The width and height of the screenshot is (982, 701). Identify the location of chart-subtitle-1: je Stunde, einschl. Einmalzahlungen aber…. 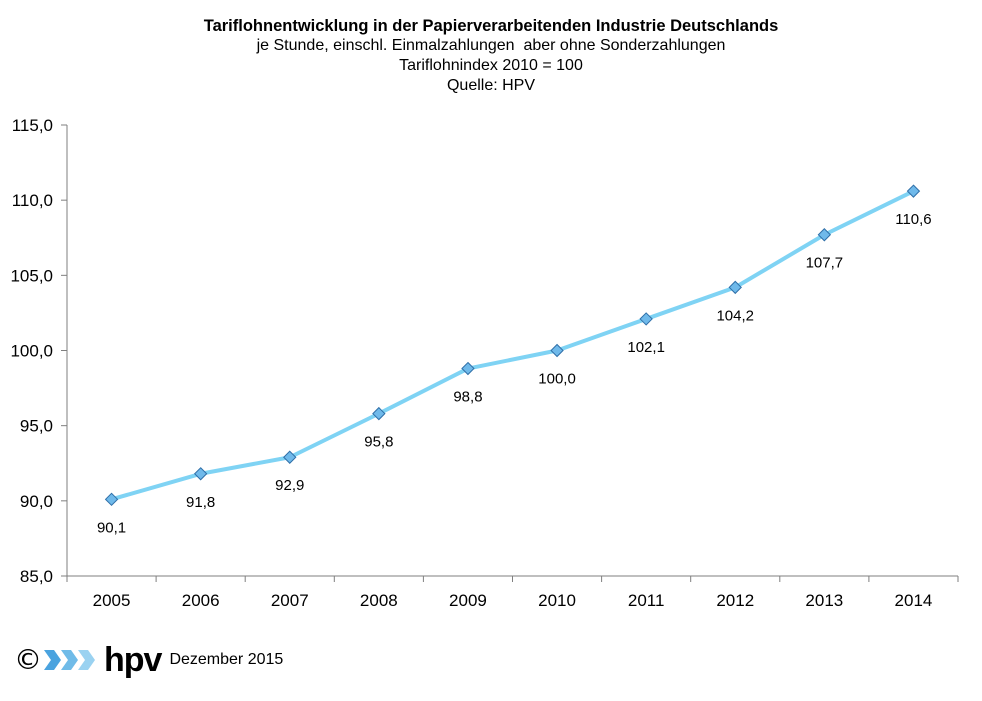
(491, 45).